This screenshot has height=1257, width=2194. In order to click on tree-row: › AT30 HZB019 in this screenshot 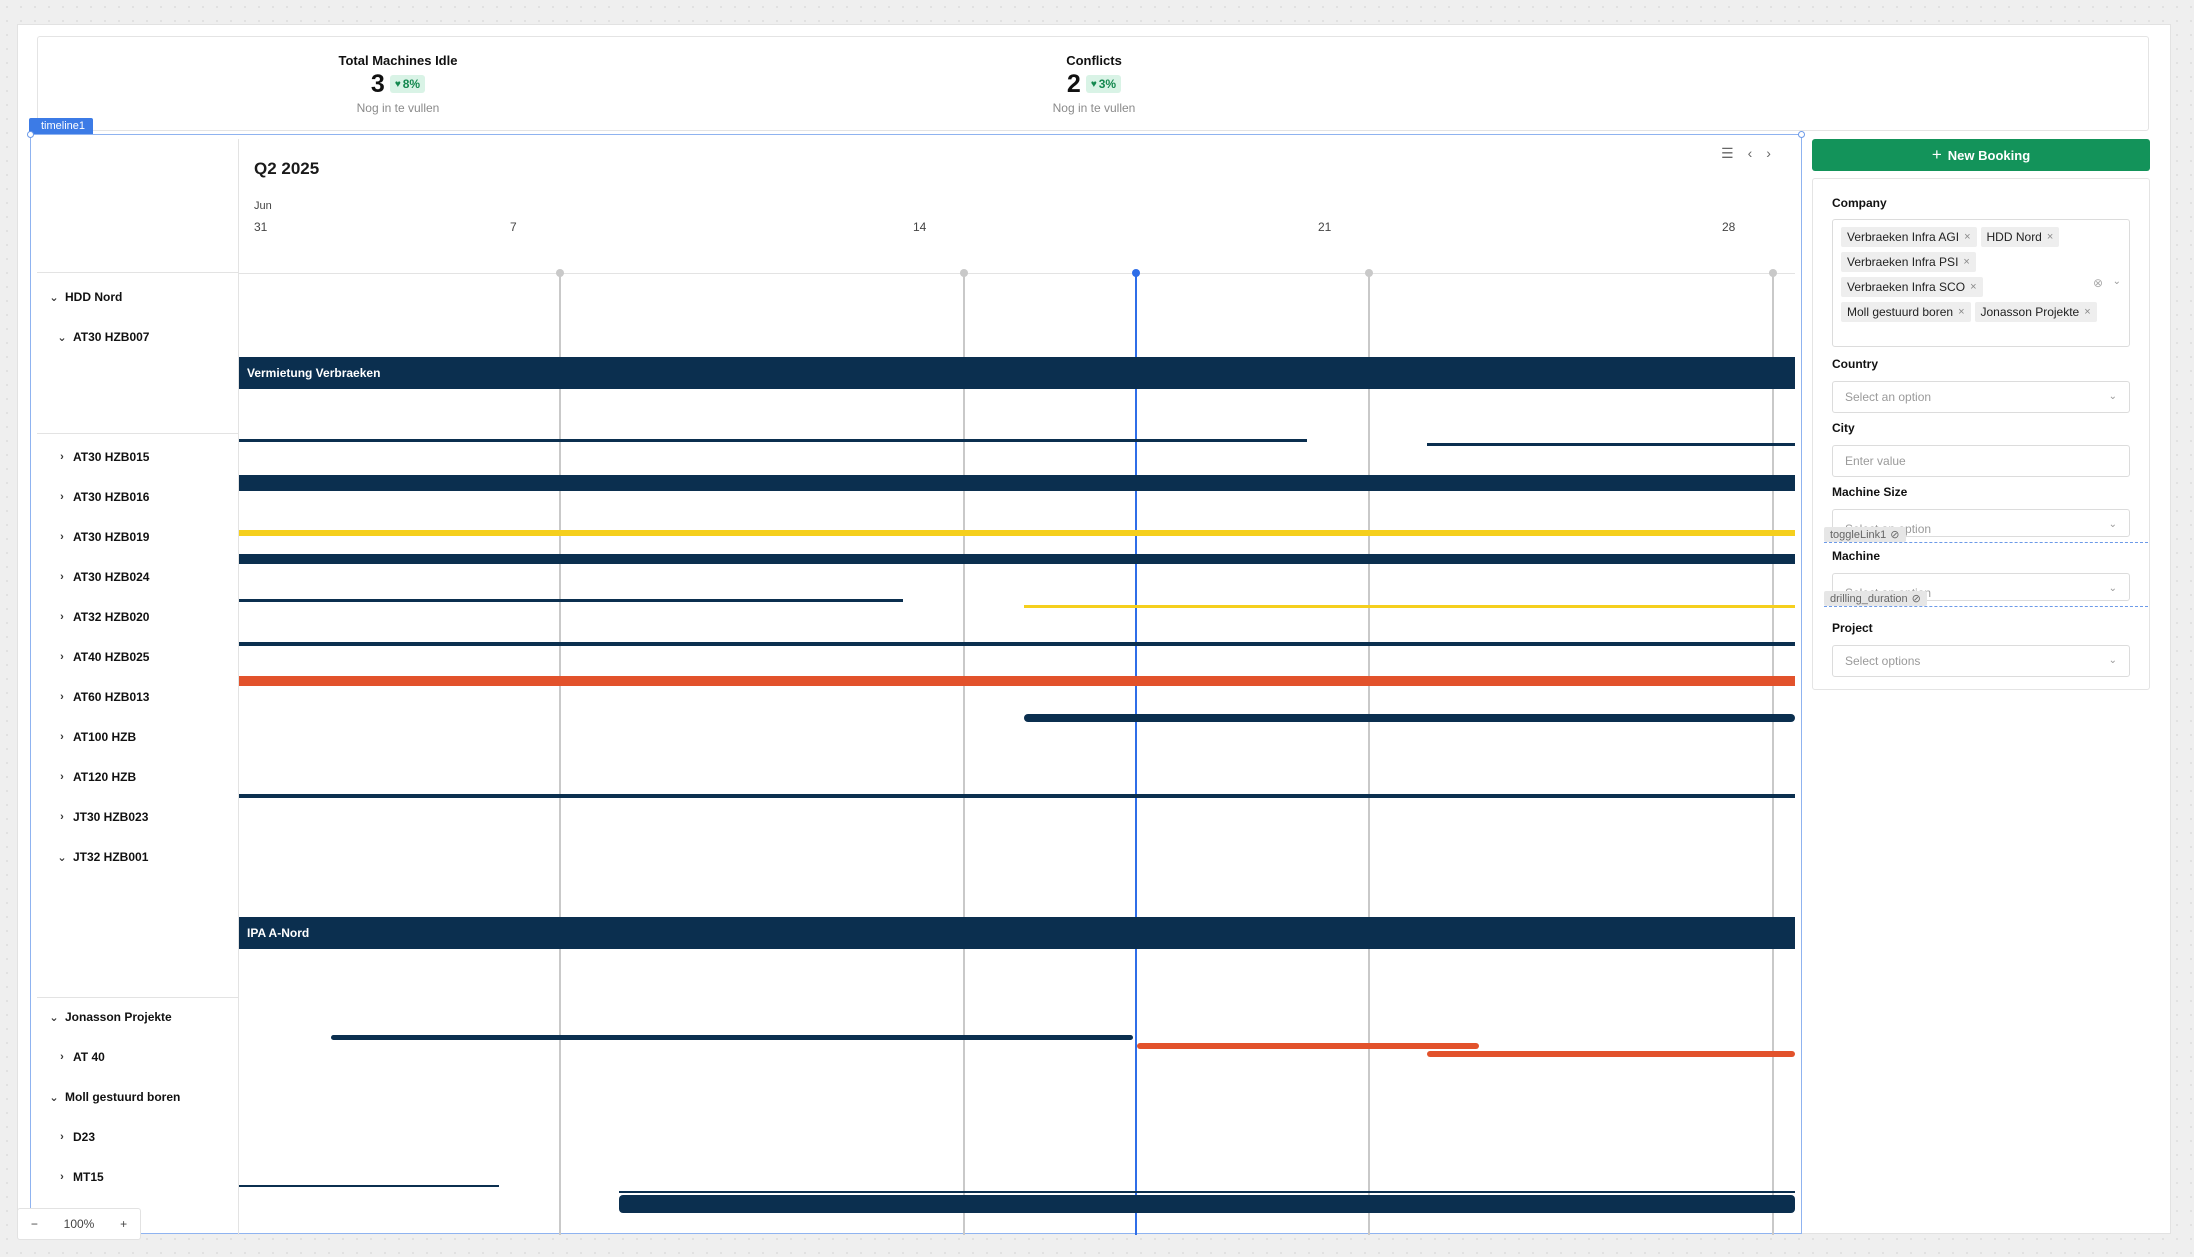, I will do `click(103, 537)`.